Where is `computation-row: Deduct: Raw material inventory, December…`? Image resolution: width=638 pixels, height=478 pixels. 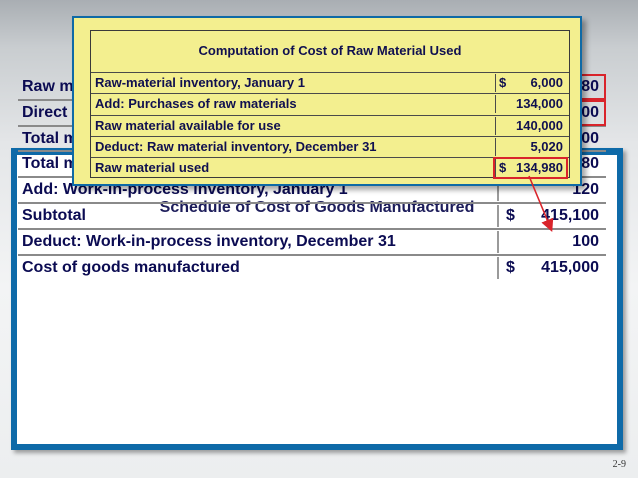
computation-row: Deduct: Raw material inventory, December… is located at coordinates (330, 146).